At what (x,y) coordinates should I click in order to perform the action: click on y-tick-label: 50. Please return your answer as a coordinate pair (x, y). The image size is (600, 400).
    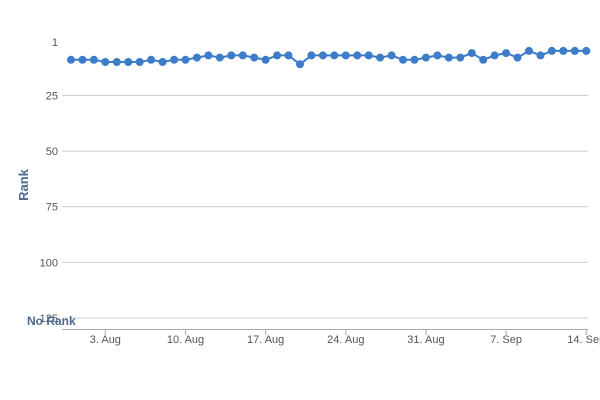
    Looking at the image, I should click on (52, 152).